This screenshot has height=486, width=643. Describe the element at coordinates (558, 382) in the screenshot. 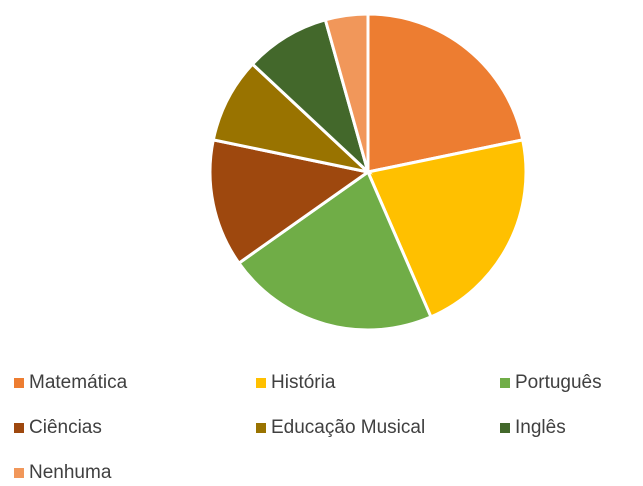

I see `legend-label: Português` at that location.